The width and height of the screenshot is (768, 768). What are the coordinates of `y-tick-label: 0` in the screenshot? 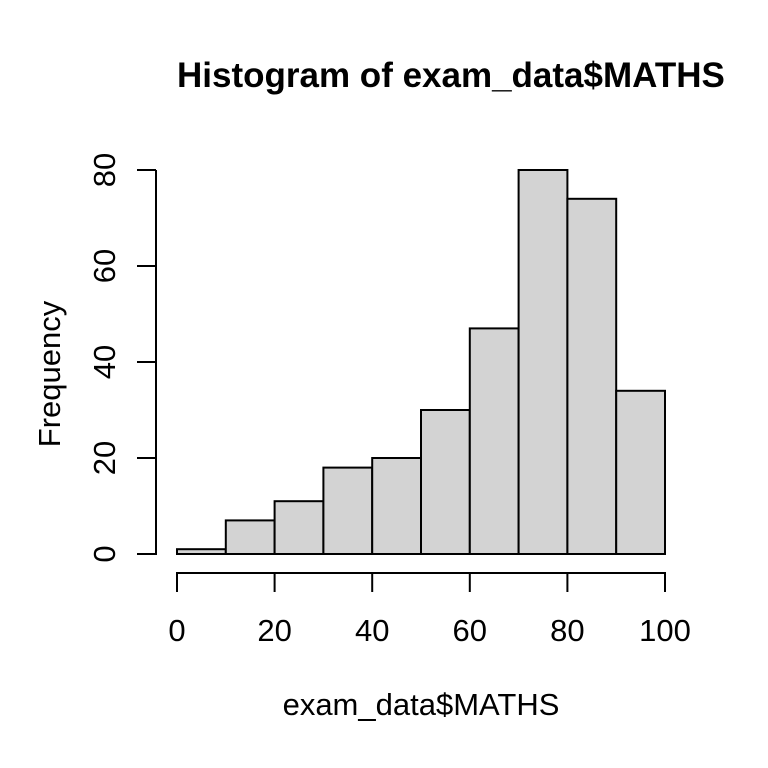 It's located at (104, 553).